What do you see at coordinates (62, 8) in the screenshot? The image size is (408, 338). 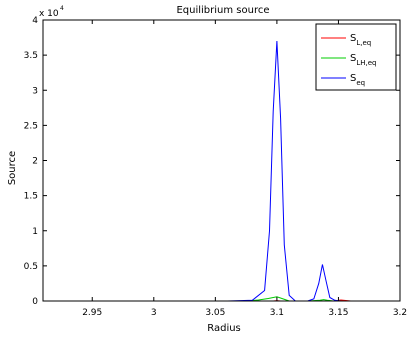 I see `y-axis-multiplier-exponent: 4` at bounding box center [62, 8].